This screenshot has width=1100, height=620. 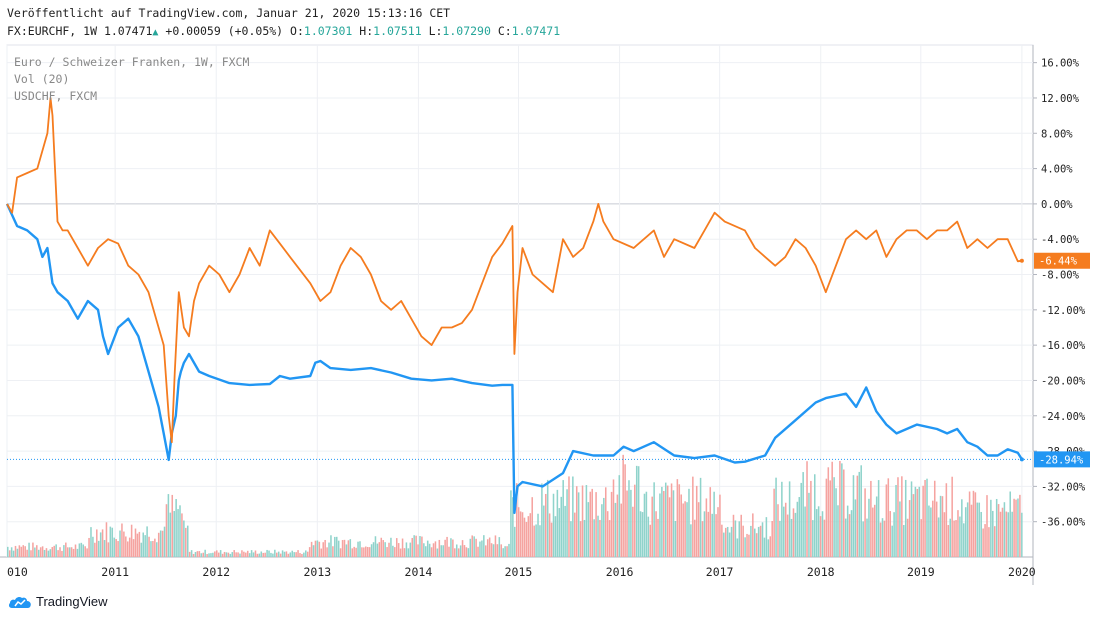 What do you see at coordinates (1060, 64) in the screenshot?
I see `y-tick-label: 16.00%` at bounding box center [1060, 64].